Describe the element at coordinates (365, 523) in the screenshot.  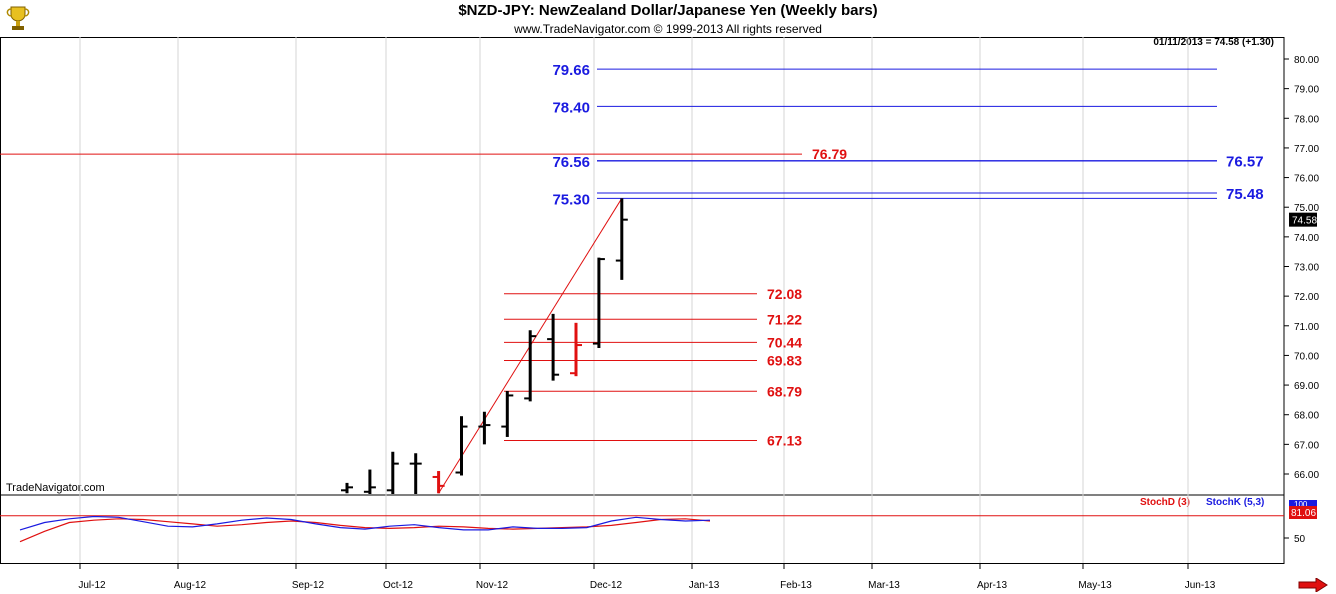
I see `stochk-line` at that location.